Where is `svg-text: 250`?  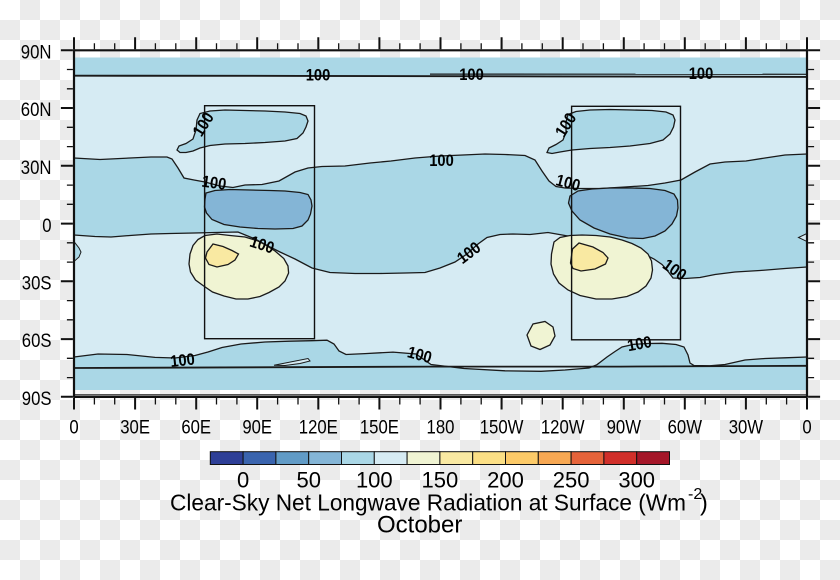 svg-text: 250 is located at coordinates (571, 480).